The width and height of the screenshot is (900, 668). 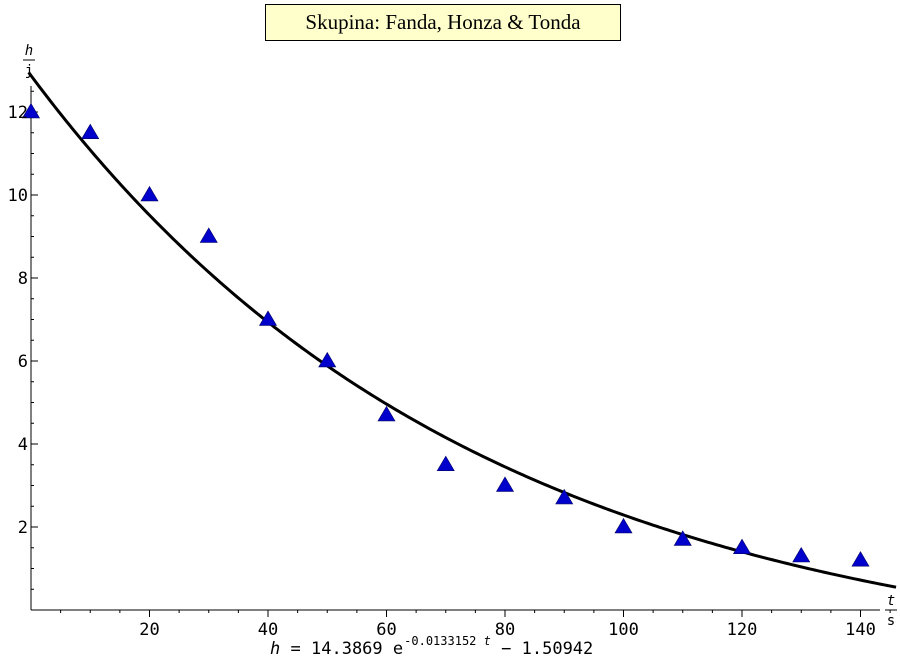 What do you see at coordinates (386, 630) in the screenshot?
I see `x-tick-label: 60` at bounding box center [386, 630].